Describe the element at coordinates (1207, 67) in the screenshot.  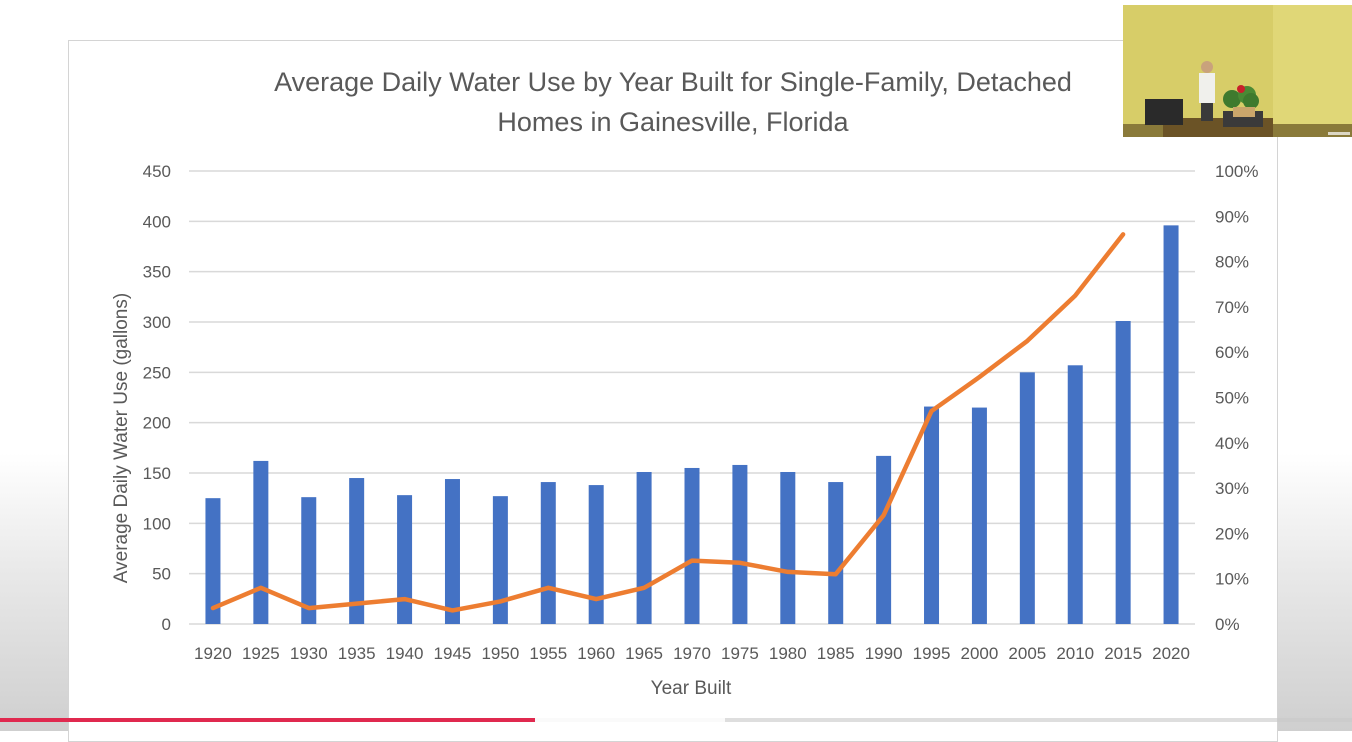
I see `speaker-head-icon` at that location.